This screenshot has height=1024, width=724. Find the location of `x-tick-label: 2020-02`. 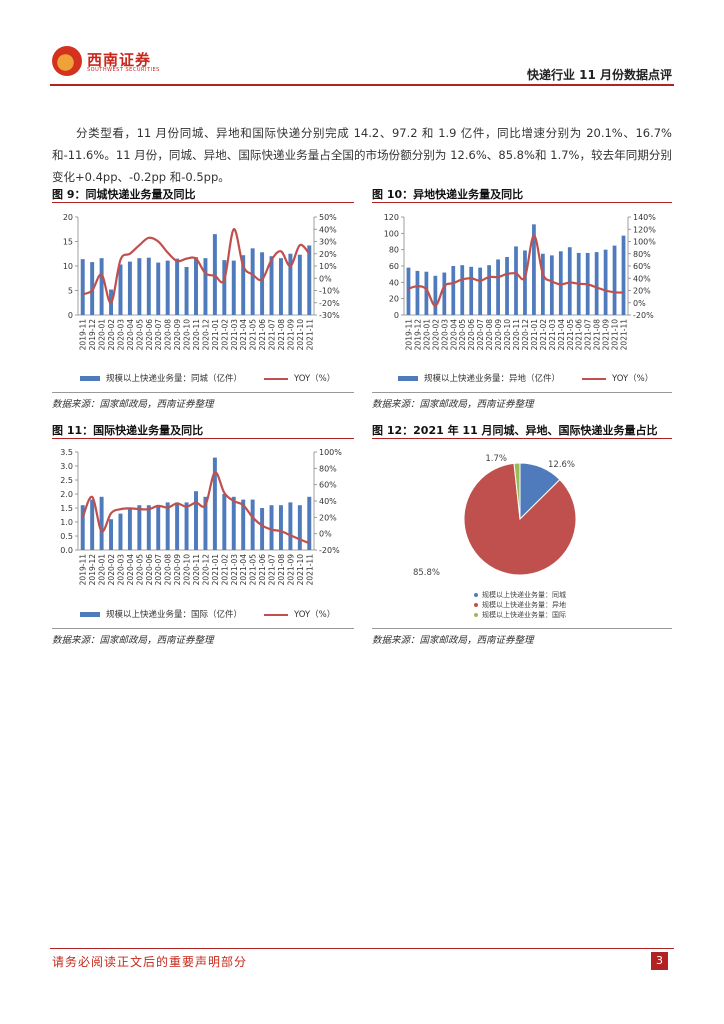

x-tick-label: 2020-02 is located at coordinates (111, 335).